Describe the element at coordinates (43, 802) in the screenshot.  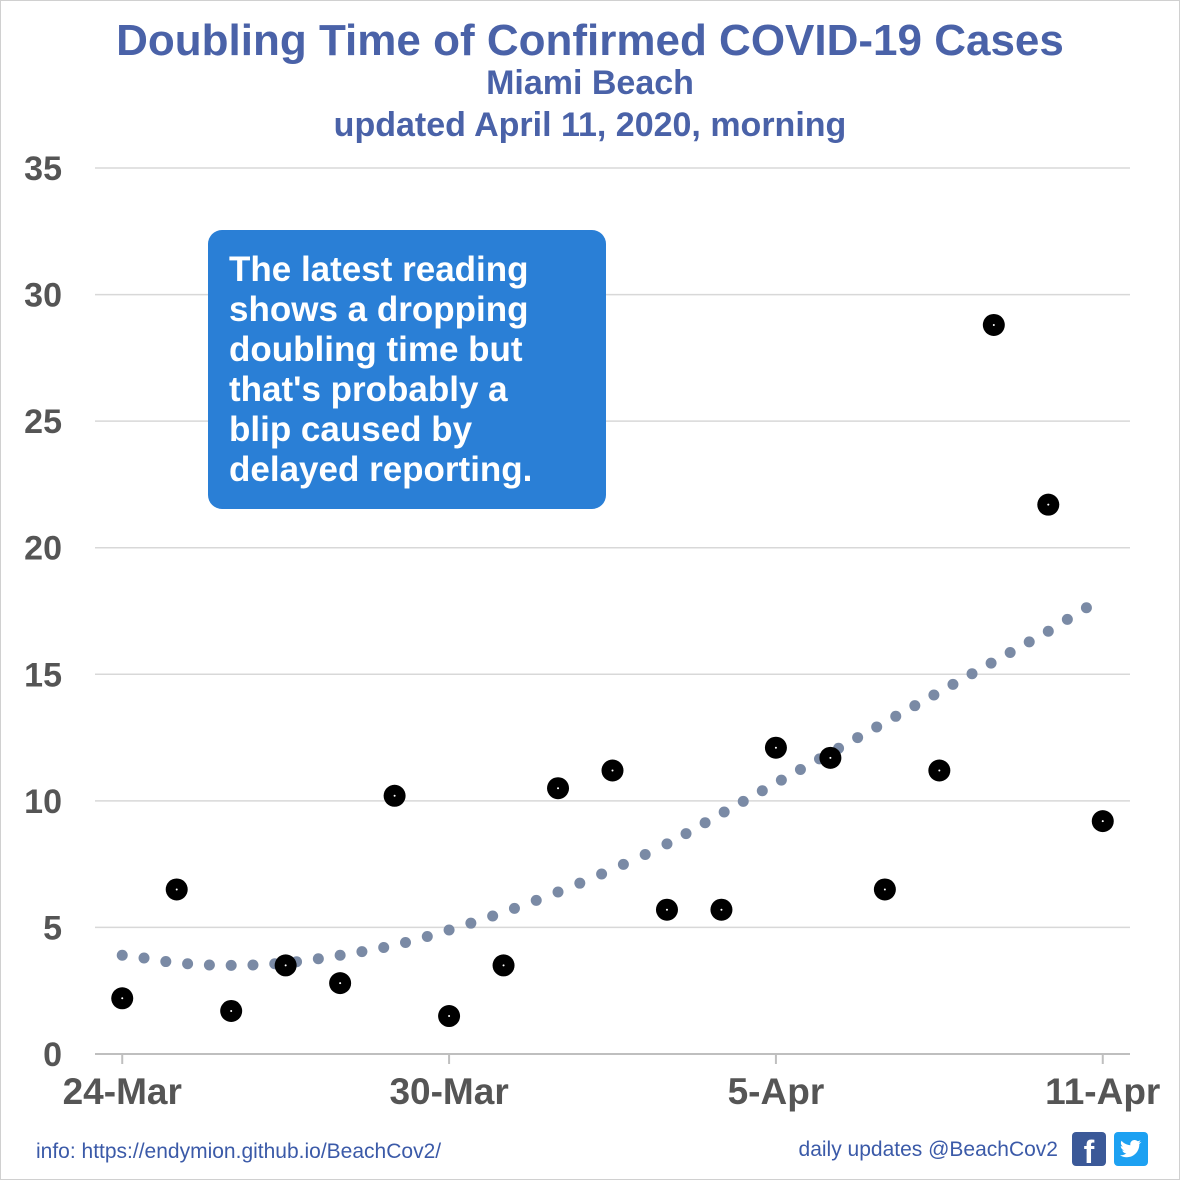
I see `y-tick-label: 10` at that location.